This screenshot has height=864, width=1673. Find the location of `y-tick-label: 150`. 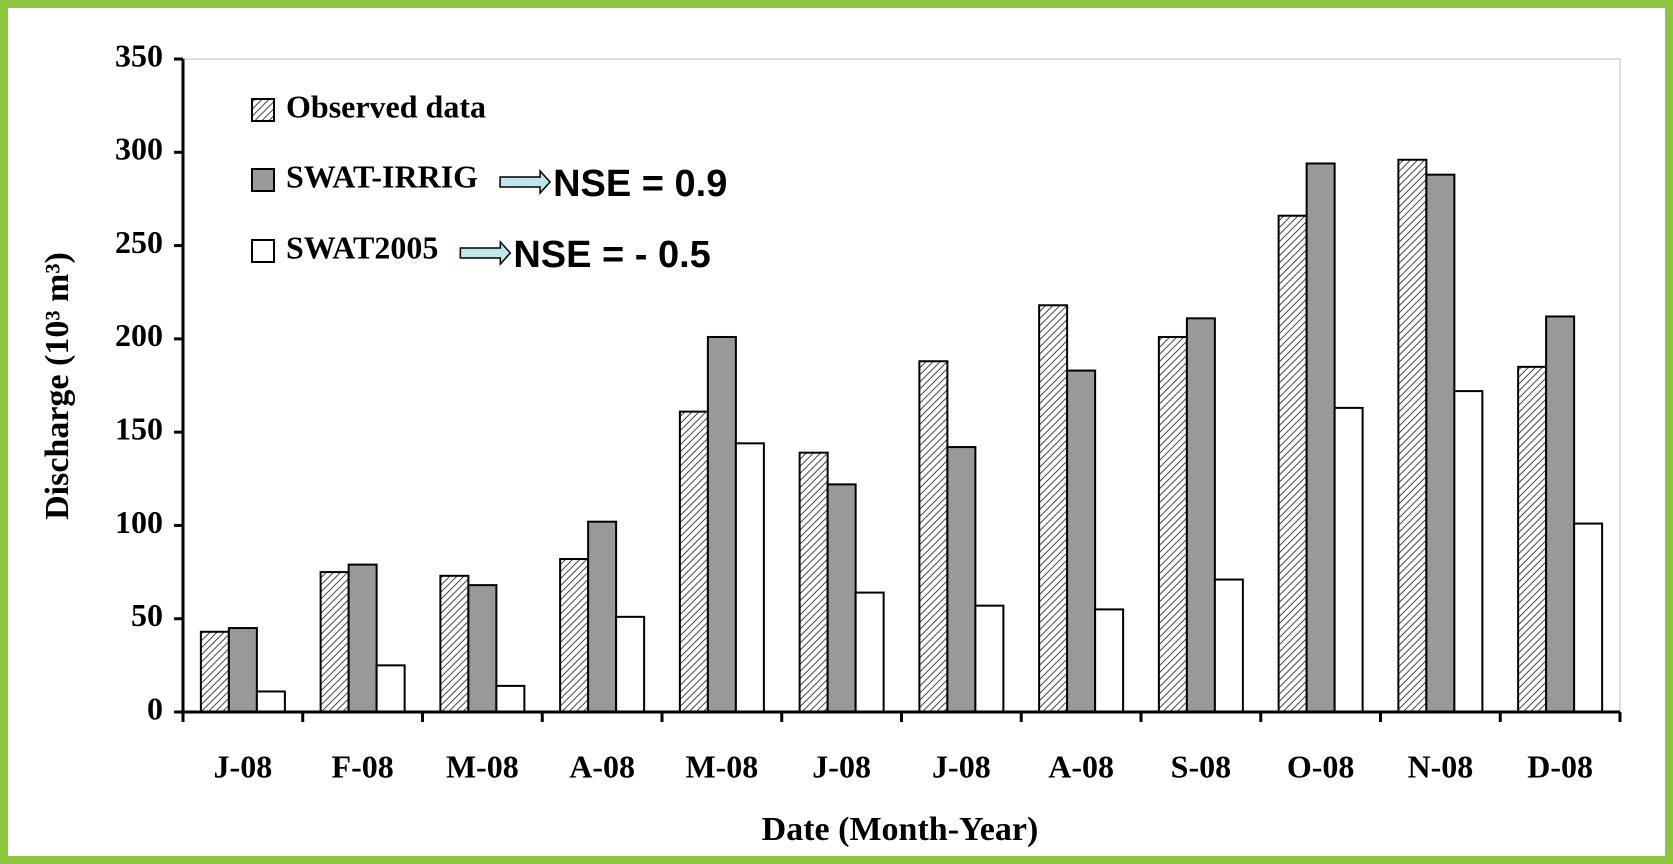

y-tick-label: 150 is located at coordinates (139, 428).